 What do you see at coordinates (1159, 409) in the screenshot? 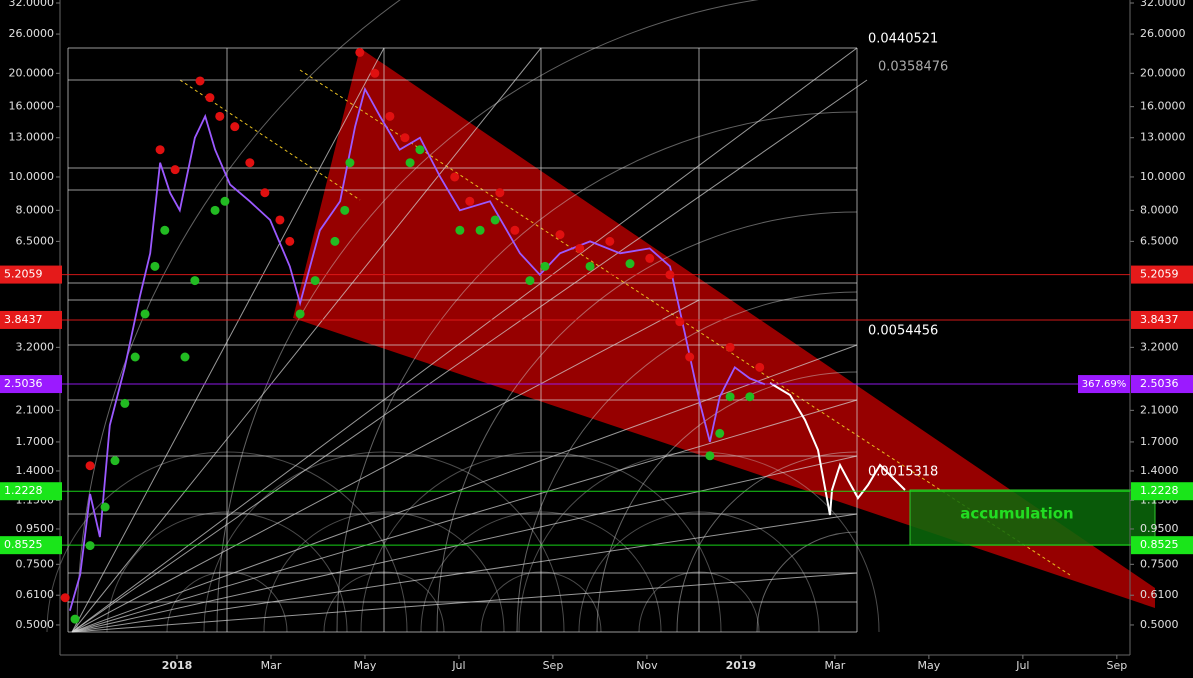
I see `y-tick-label: 2.1000` at bounding box center [1159, 409].